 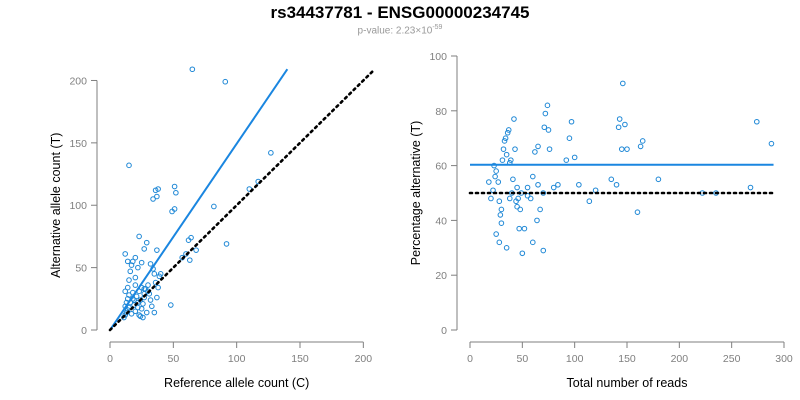 What do you see at coordinates (441, 112) in the screenshot?
I see `y-tick-label: 80` at bounding box center [441, 112].